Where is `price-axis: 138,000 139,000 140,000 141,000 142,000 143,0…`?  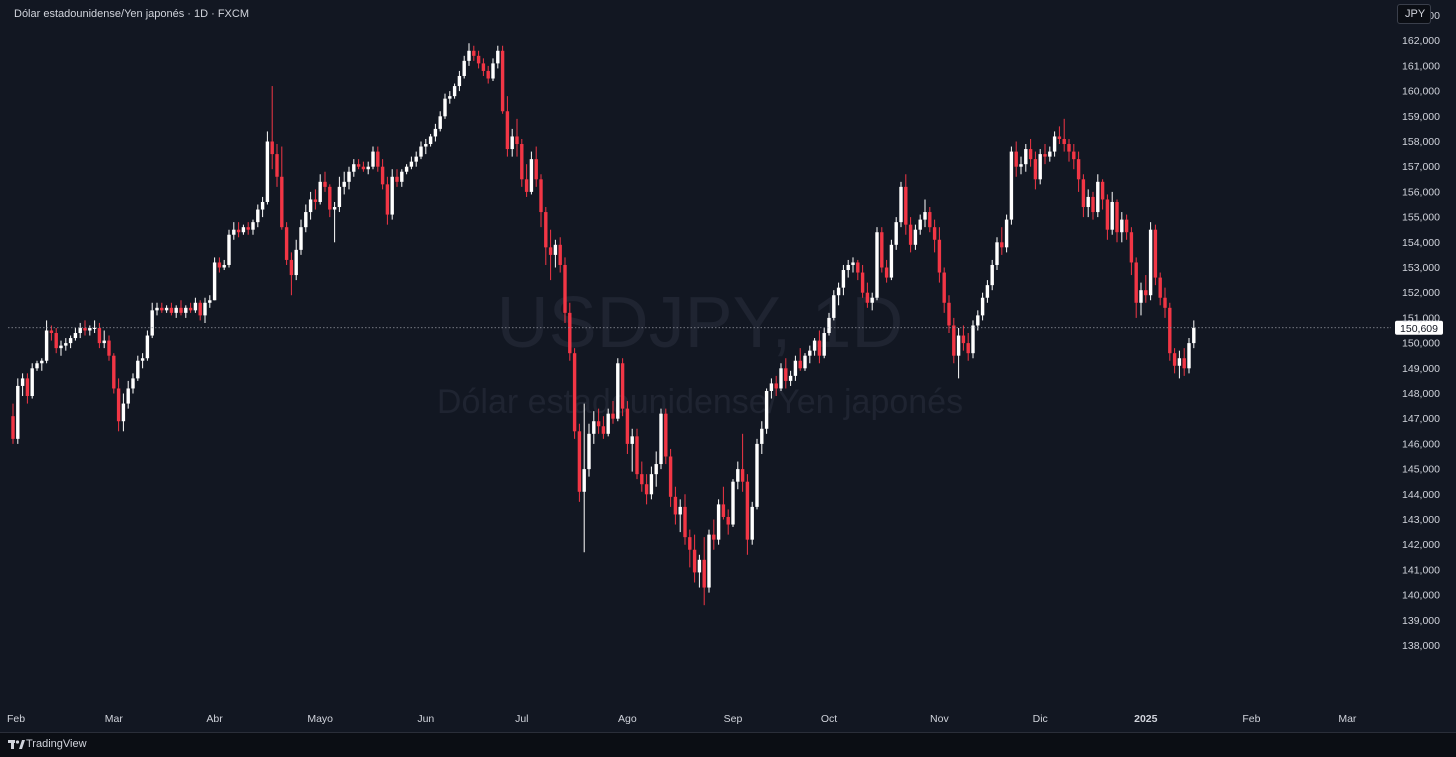 price-axis: 138,000 139,000 140,000 141,000 142,000 143,0… is located at coordinates (1424, 366).